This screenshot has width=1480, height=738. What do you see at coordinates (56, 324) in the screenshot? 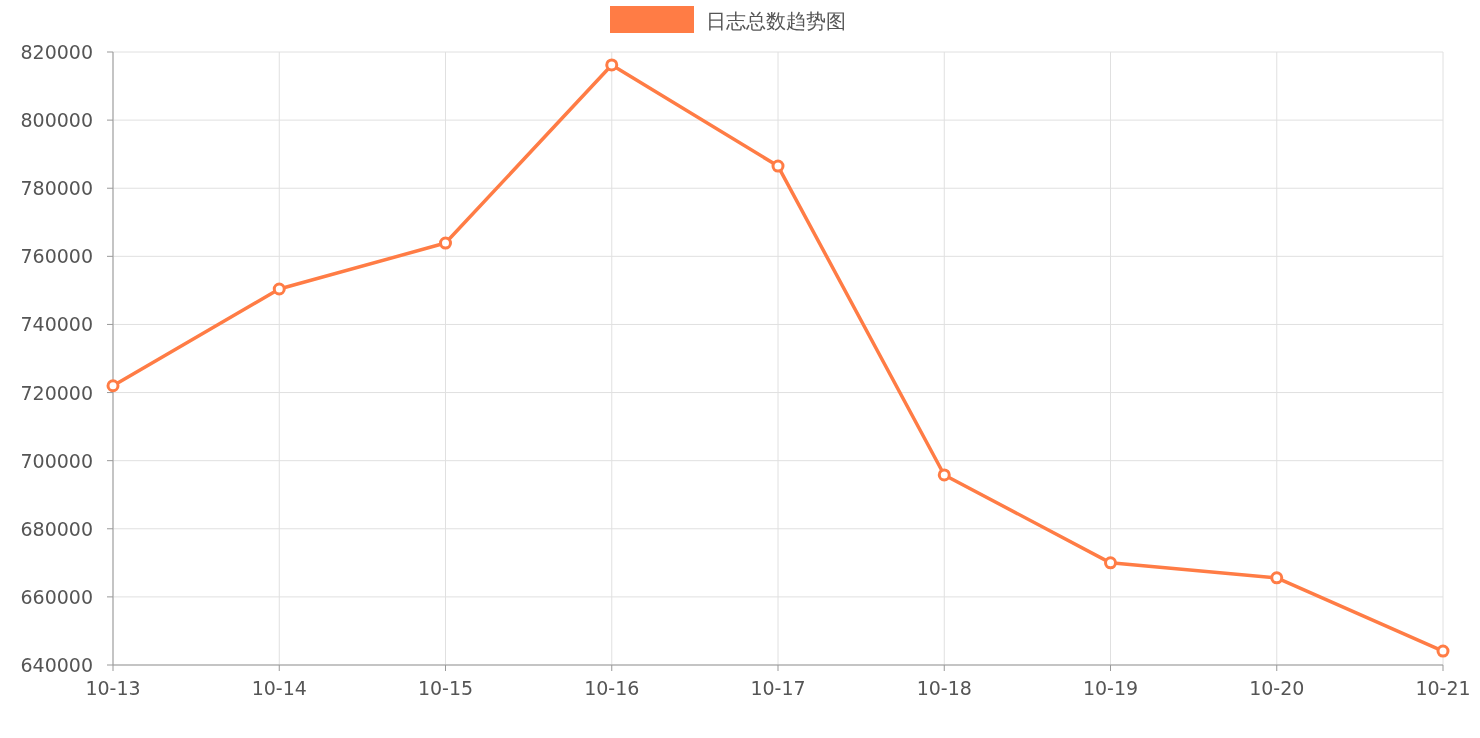
I see `y-tick-label: 740000` at bounding box center [56, 324].